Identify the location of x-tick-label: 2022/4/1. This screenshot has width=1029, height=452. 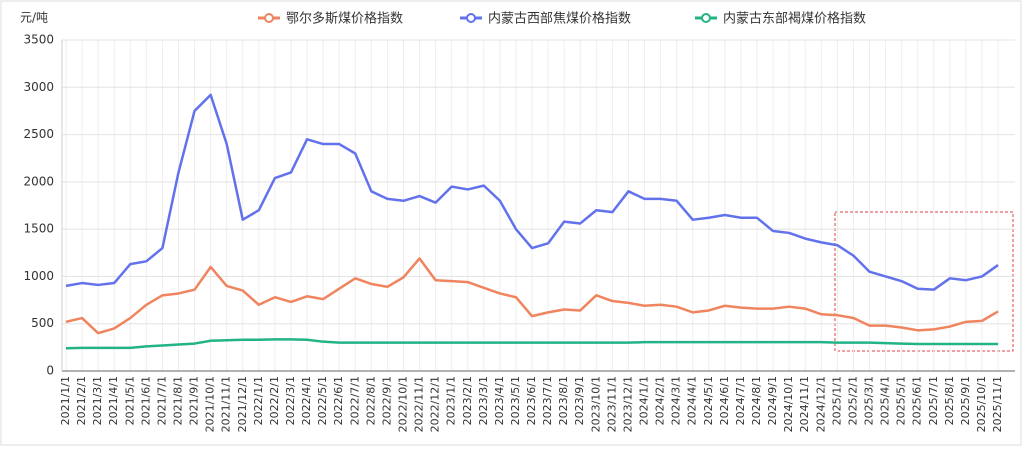
(306, 400).